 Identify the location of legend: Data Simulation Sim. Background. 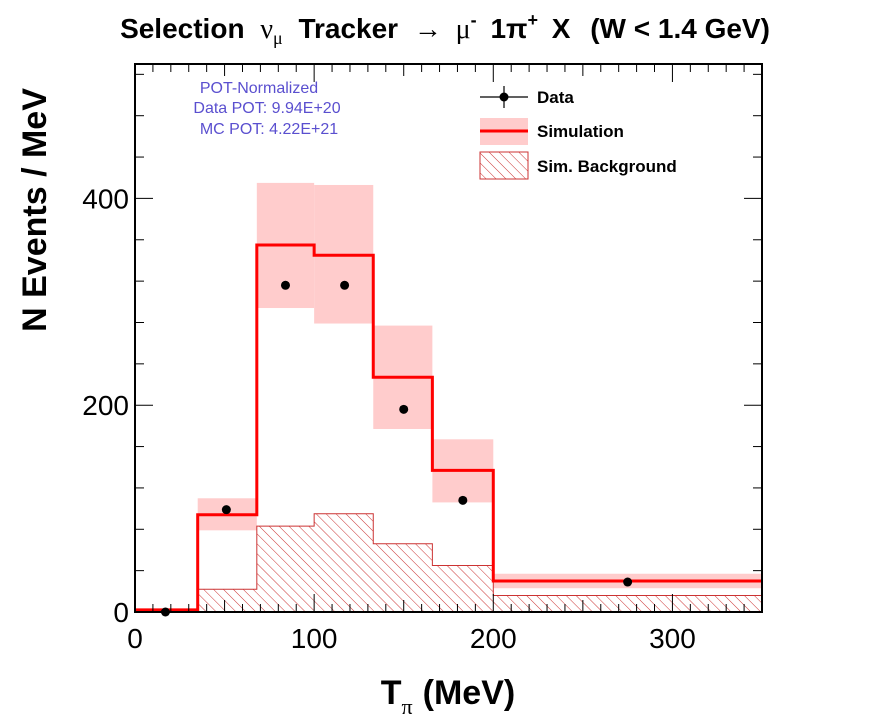
(578, 133).